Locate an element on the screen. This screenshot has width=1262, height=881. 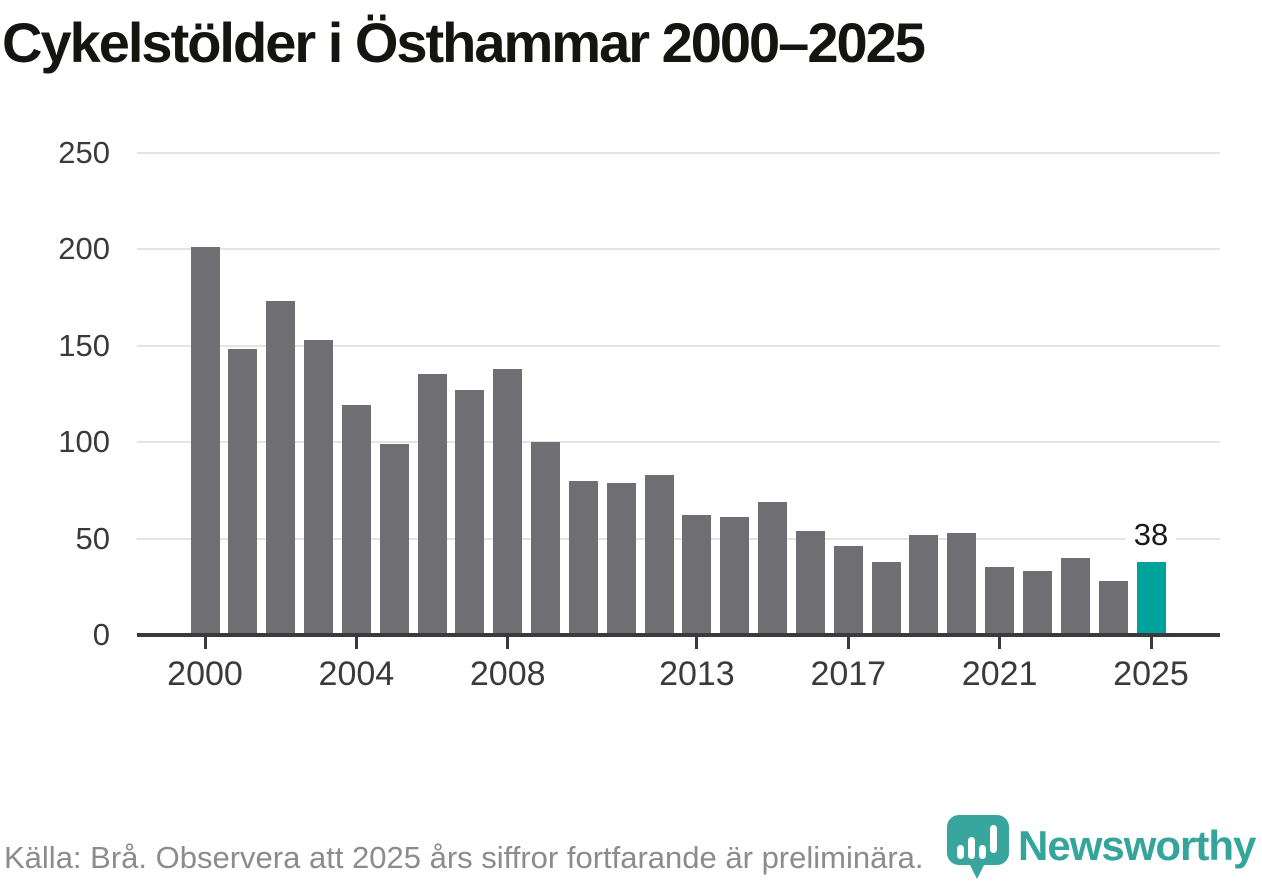
value-annotation: 38 is located at coordinates (1151, 534).